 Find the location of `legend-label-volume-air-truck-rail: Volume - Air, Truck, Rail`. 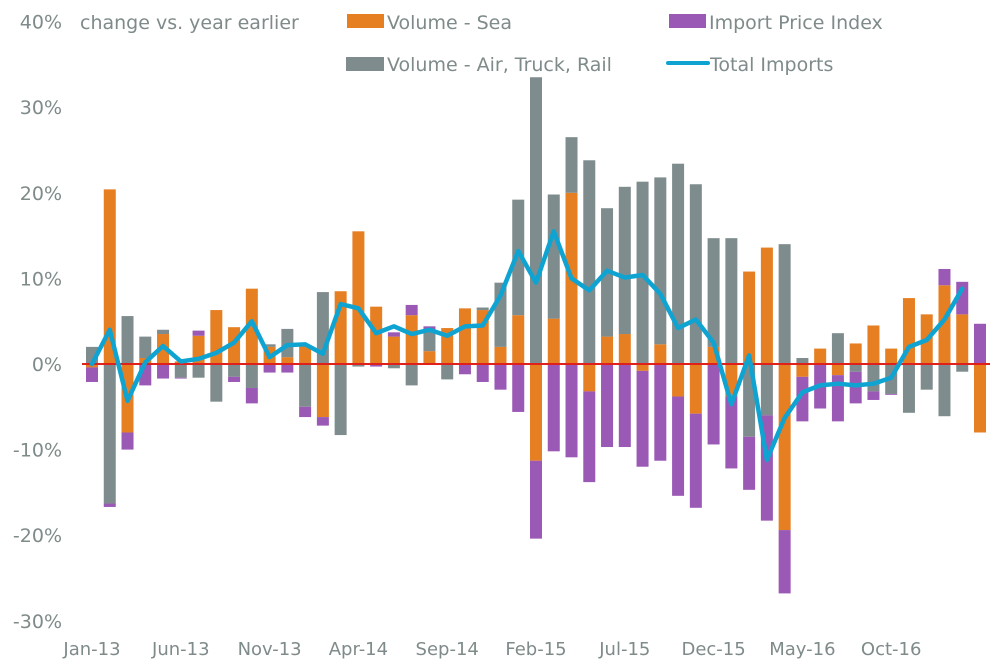

legend-label-volume-air-truck-rail: Volume - Air, Truck, Rail is located at coordinates (499, 65).